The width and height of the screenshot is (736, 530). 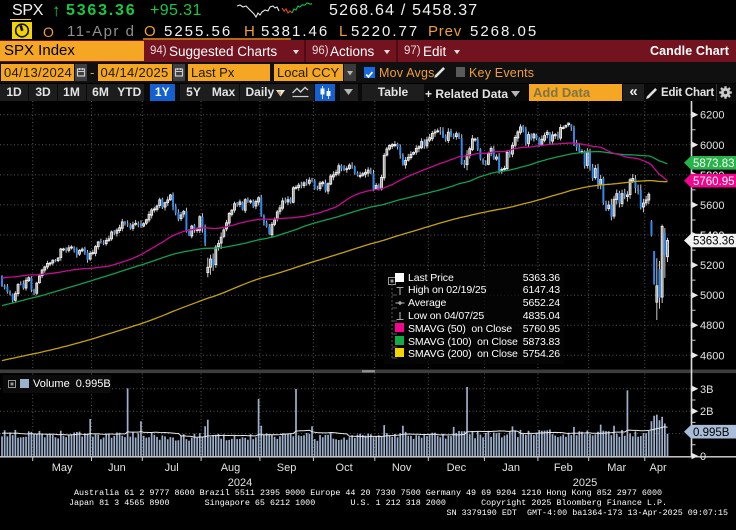 What do you see at coordinates (706, 412) in the screenshot?
I see `svg-text: 2B` at bounding box center [706, 412].